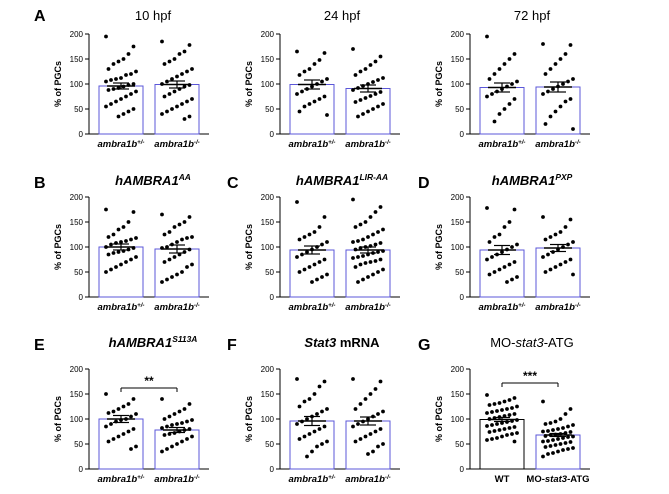 The height and width of the screenshot is (494, 669). What do you see at coordinates (502, 479) in the screenshot?
I see `x-category-label: WT` at bounding box center [502, 479].